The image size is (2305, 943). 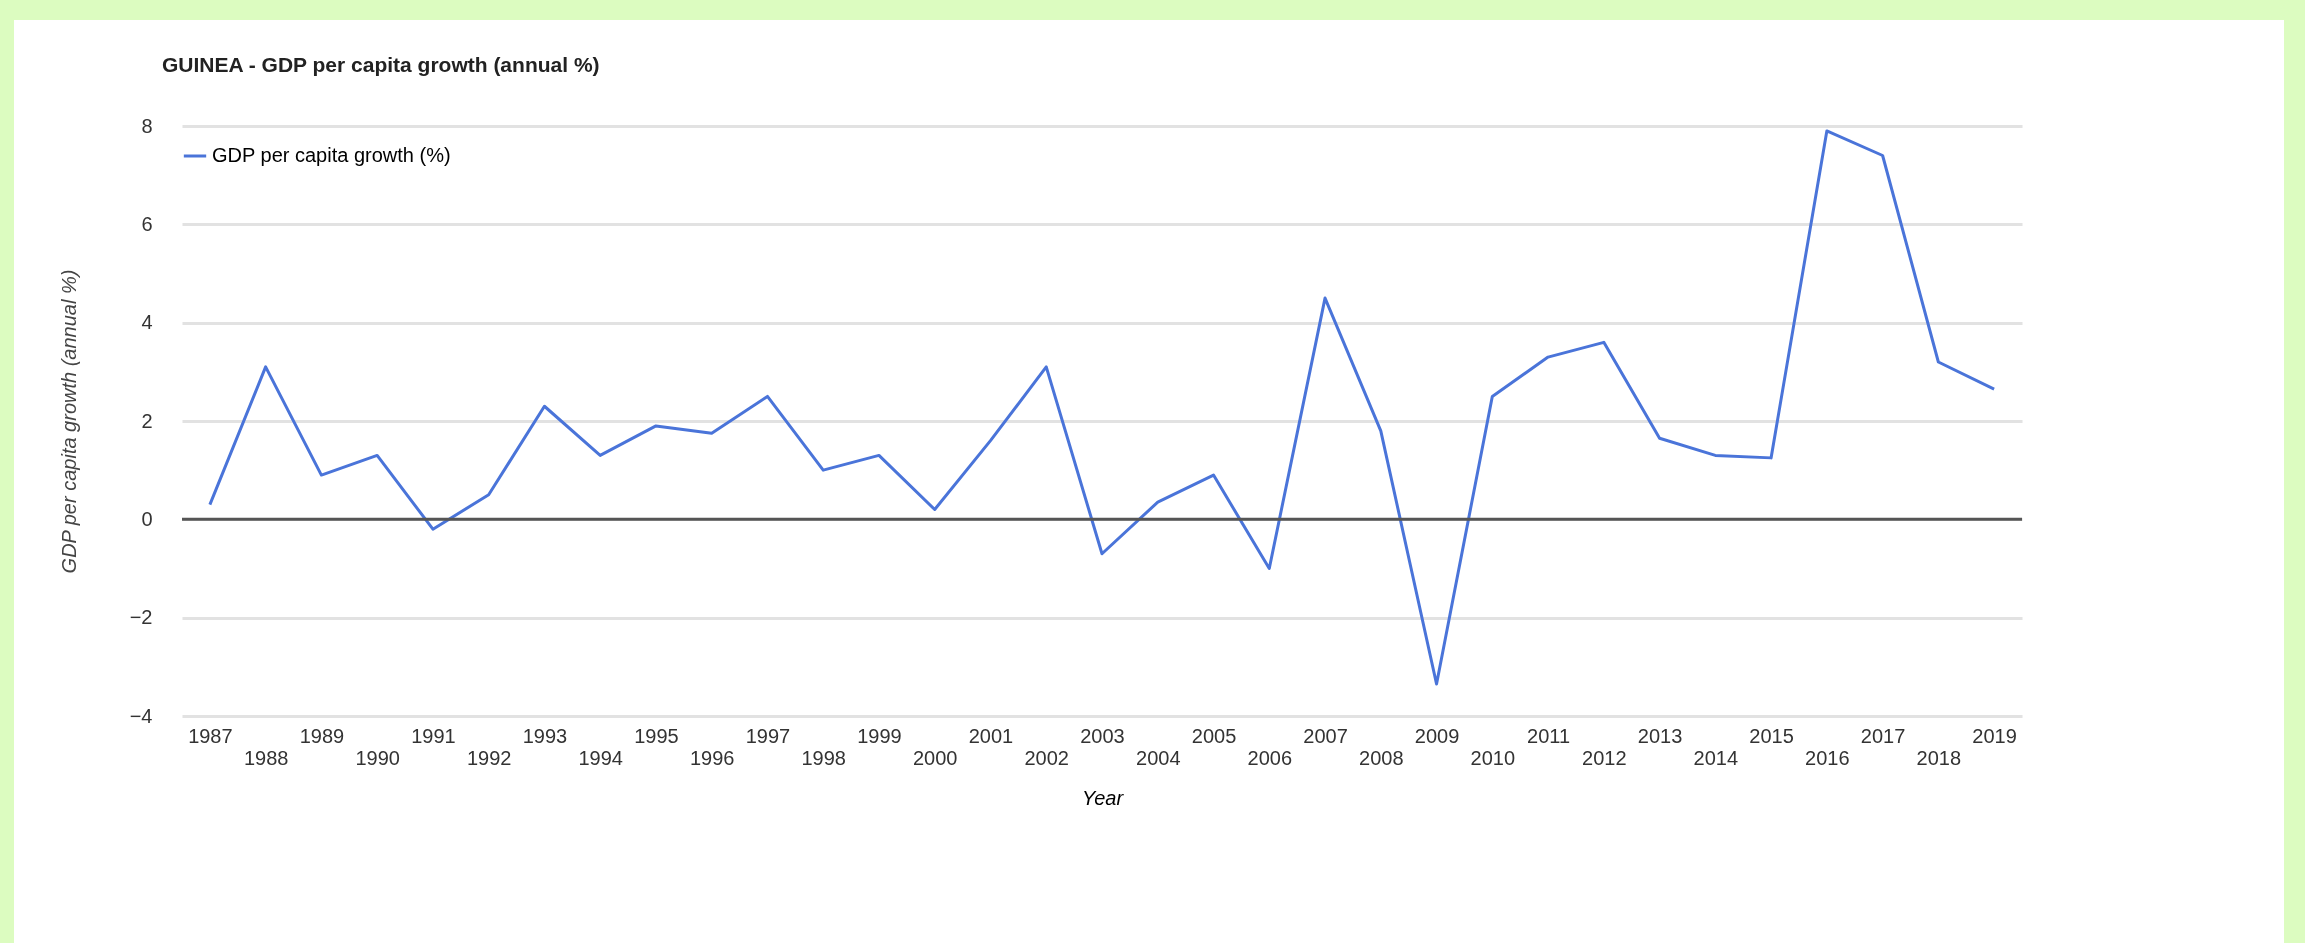 I want to click on x-tick-label: 2015, so click(x=1771, y=735).